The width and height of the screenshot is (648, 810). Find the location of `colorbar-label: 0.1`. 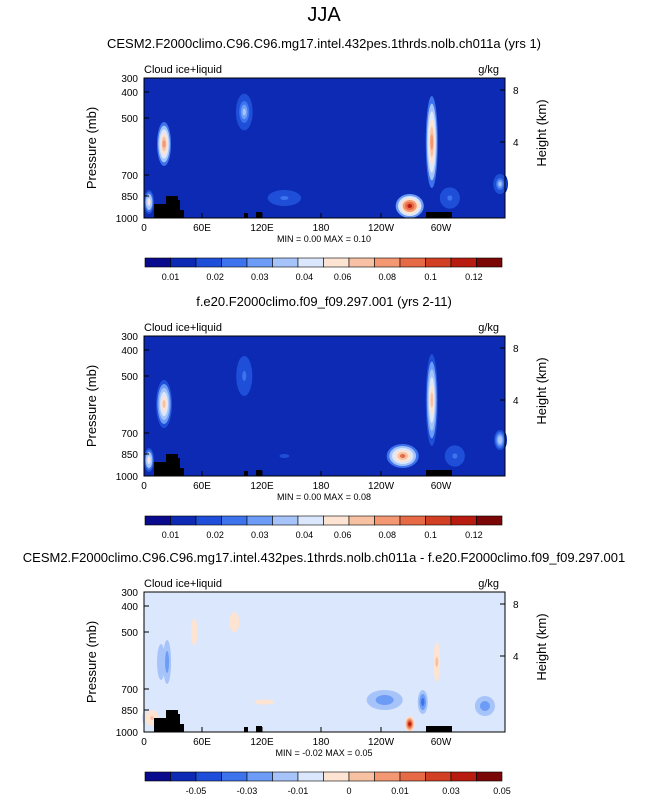

colorbar-label: 0.1 is located at coordinates (430, 277).